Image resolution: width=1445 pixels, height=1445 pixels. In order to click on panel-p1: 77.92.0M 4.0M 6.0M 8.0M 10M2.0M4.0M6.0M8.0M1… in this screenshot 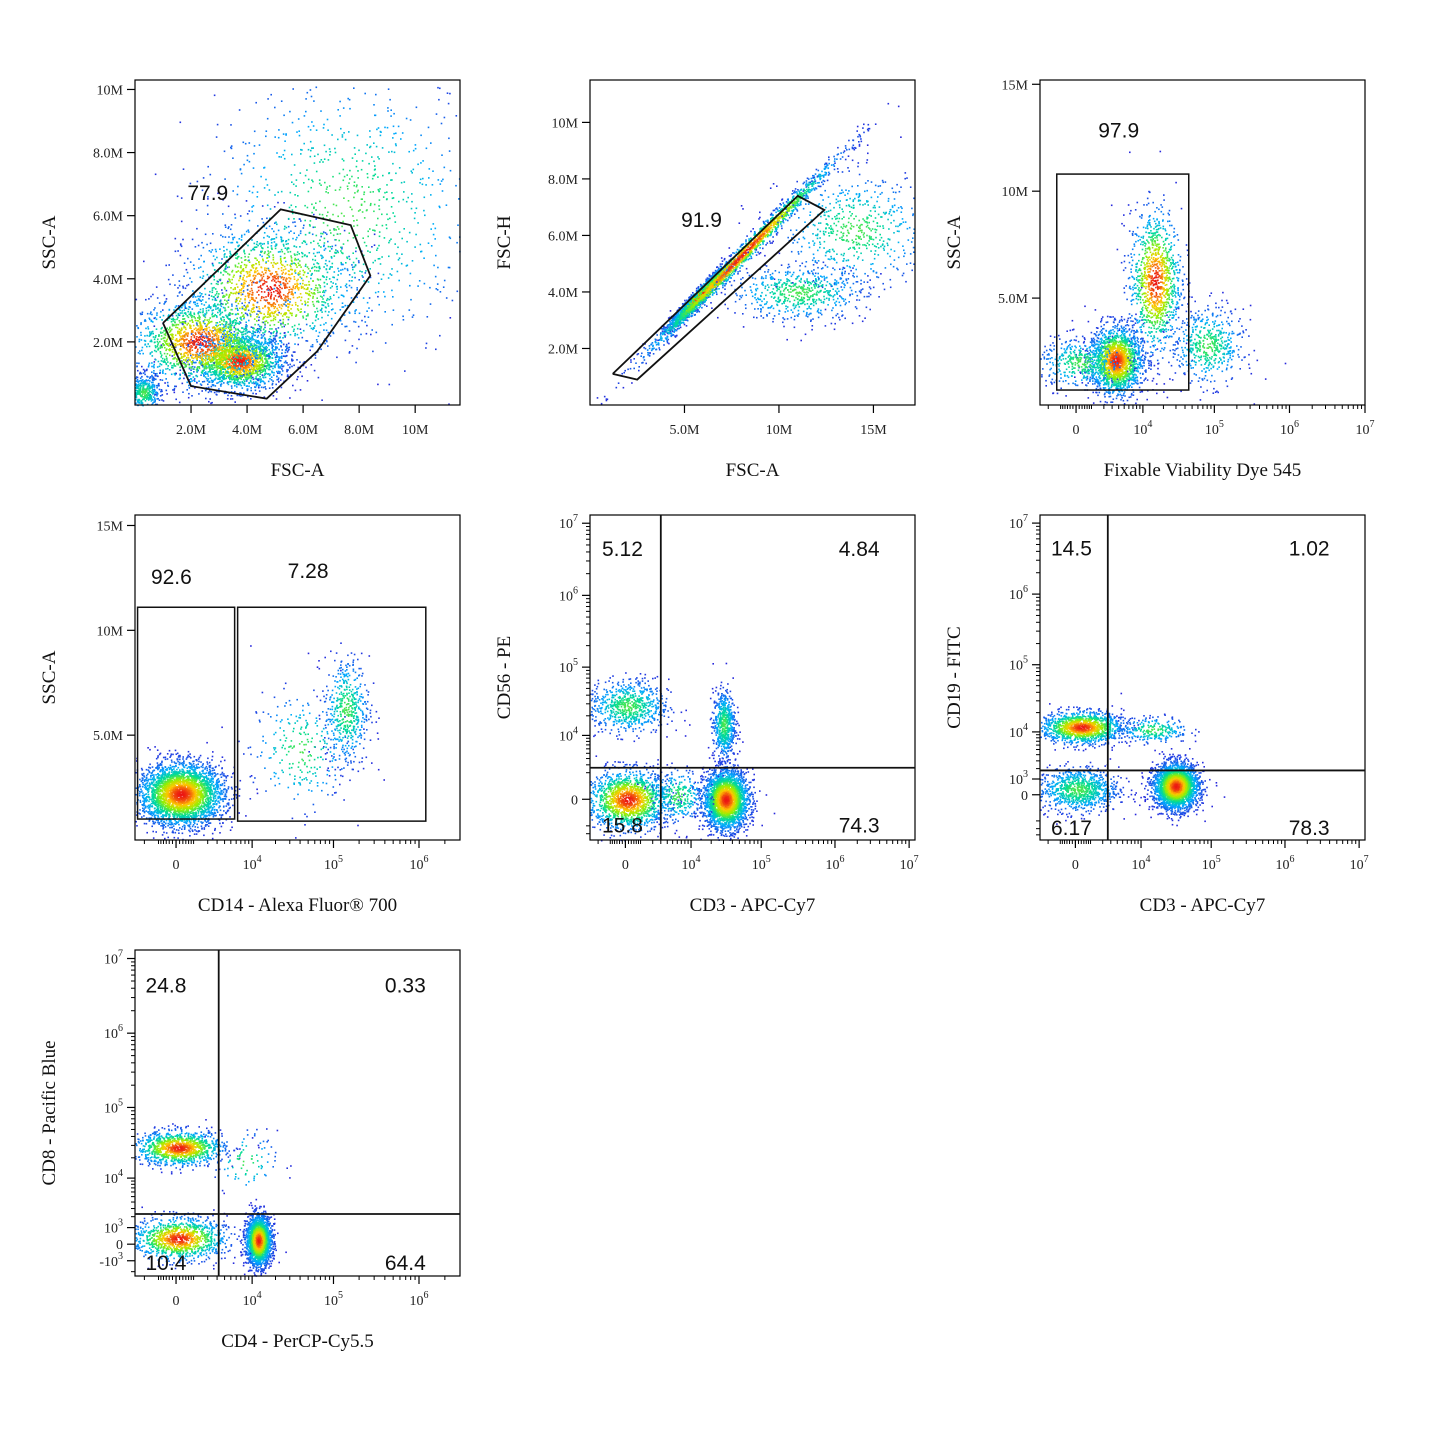, I will do `click(250, 280)`.